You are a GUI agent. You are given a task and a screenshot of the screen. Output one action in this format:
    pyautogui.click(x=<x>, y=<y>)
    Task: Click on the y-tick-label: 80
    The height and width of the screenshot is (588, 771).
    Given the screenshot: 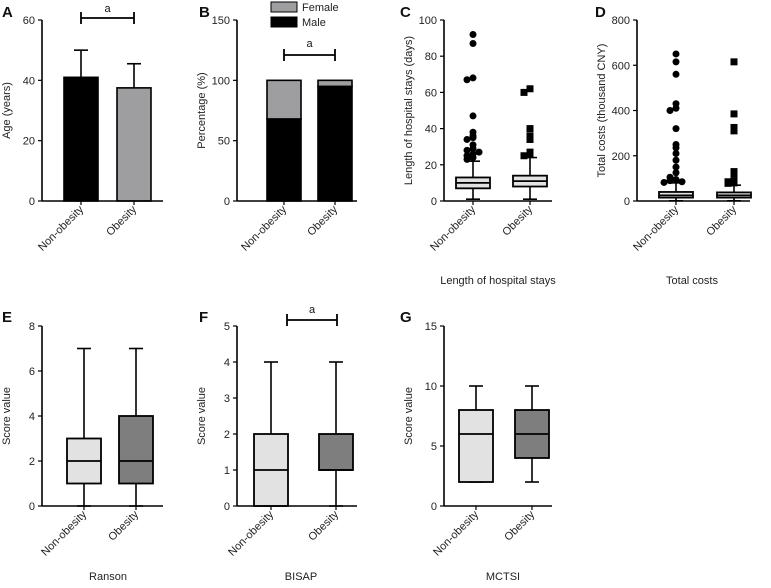 What is the action you would take?
    pyautogui.click(x=431, y=57)
    